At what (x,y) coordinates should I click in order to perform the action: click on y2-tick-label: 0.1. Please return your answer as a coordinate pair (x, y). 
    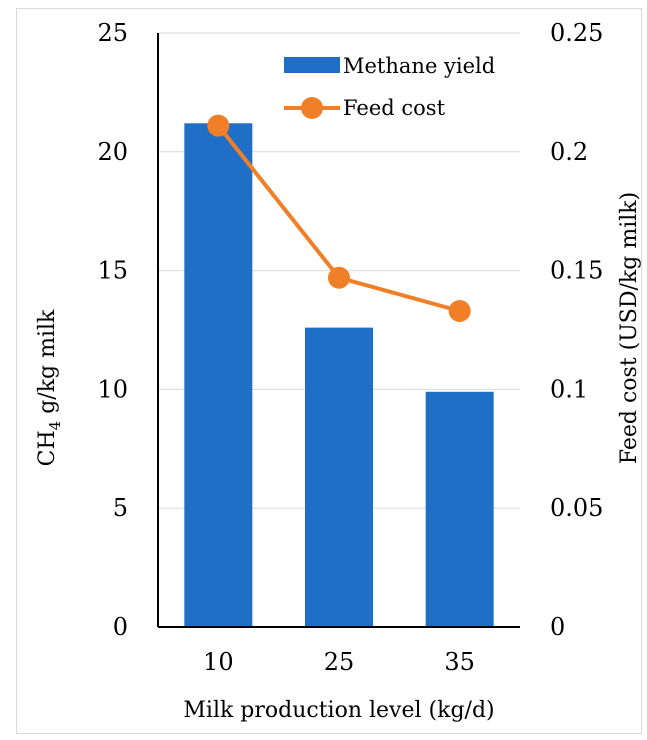
    Looking at the image, I should click on (569, 389).